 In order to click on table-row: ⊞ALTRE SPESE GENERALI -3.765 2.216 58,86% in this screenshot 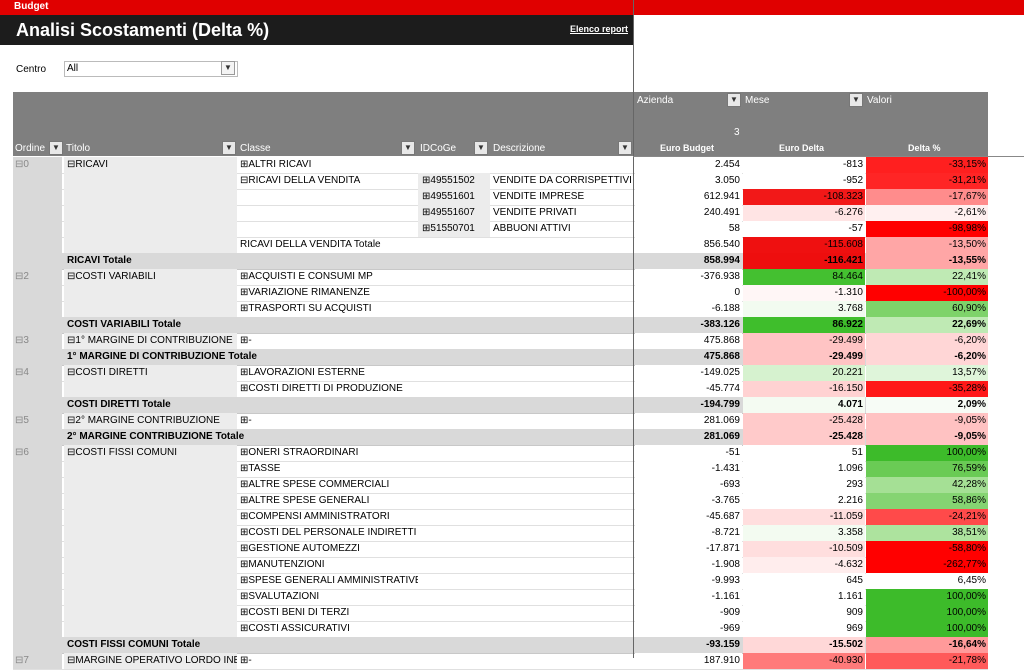, I will do `click(500, 501)`.